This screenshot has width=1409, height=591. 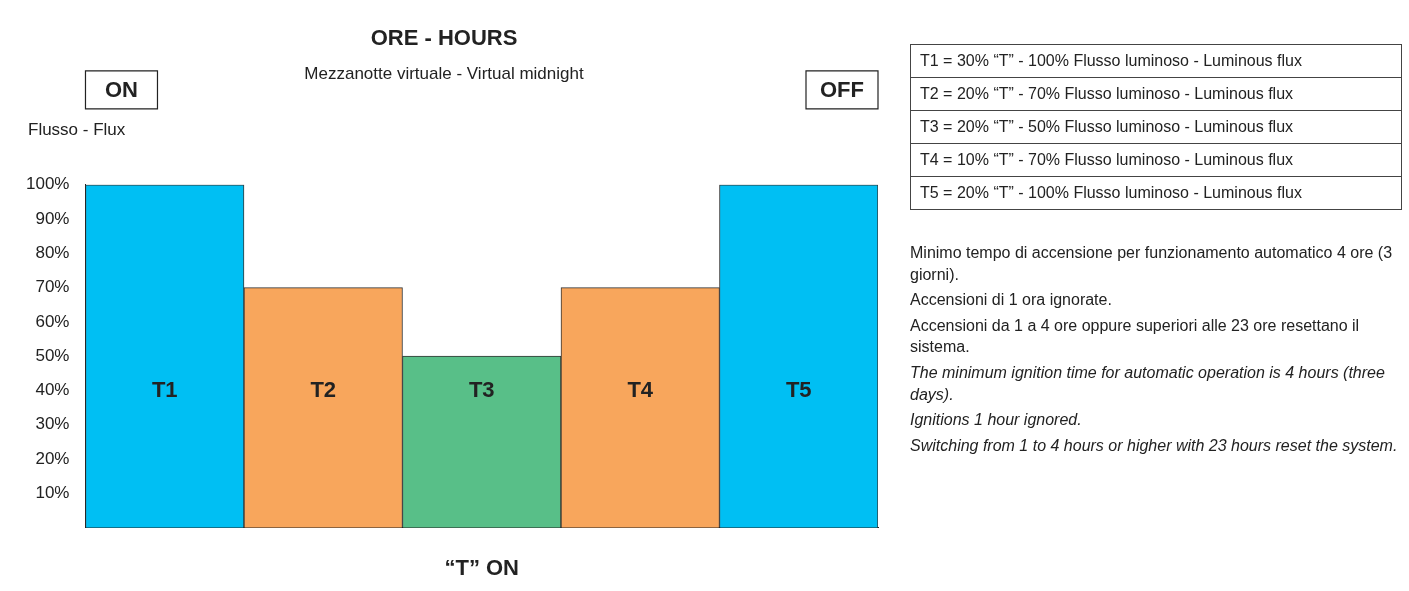 I want to click on text: Minimo tempo di accensione per funzionamento automatico 4 ore (3 giorni)., so click(x=1152, y=264).